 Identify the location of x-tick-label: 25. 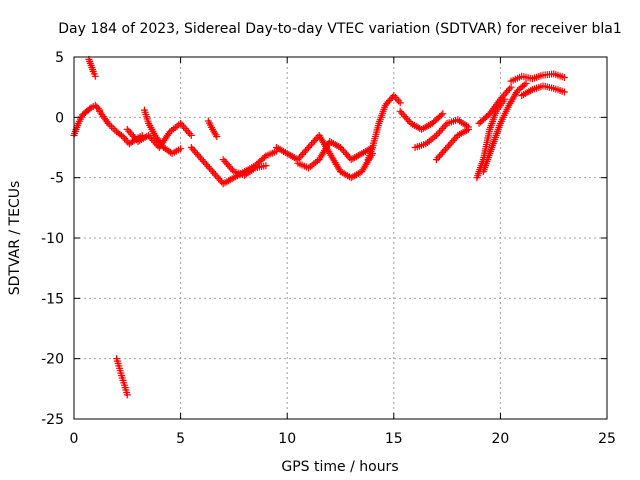
(607, 439).